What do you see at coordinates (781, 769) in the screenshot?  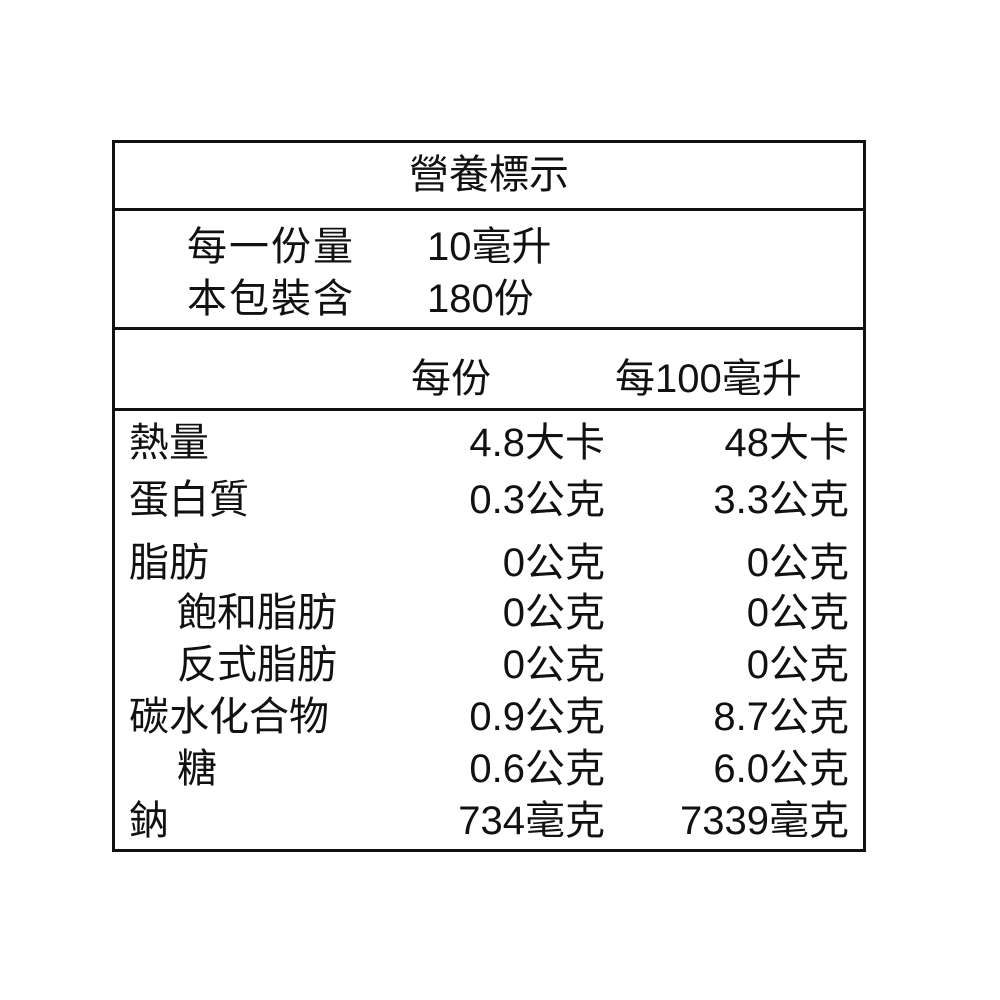 I see `nutrient-per-100ml: 6.0公克` at bounding box center [781, 769].